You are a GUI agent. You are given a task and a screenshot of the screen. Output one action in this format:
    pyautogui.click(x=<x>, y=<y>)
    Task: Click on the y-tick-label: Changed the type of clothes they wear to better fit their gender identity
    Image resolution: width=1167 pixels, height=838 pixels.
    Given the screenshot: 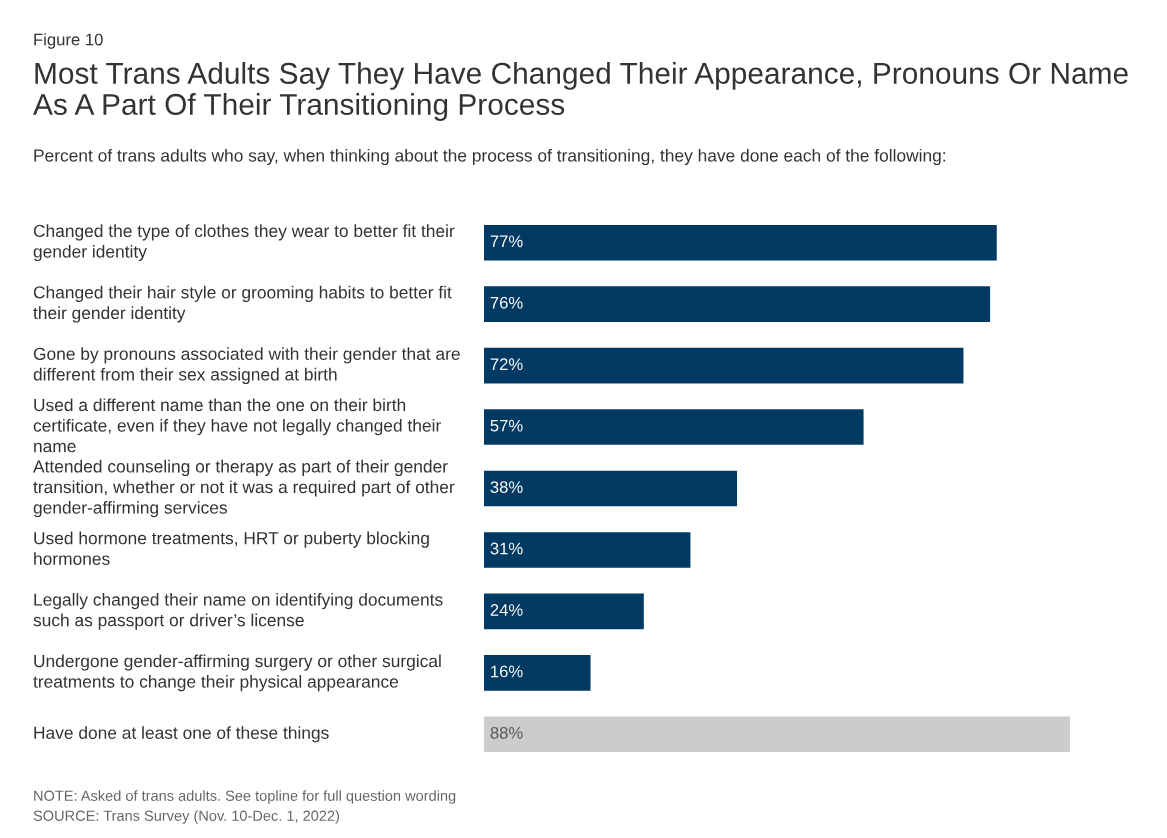 What is the action you would take?
    pyautogui.click(x=244, y=243)
    